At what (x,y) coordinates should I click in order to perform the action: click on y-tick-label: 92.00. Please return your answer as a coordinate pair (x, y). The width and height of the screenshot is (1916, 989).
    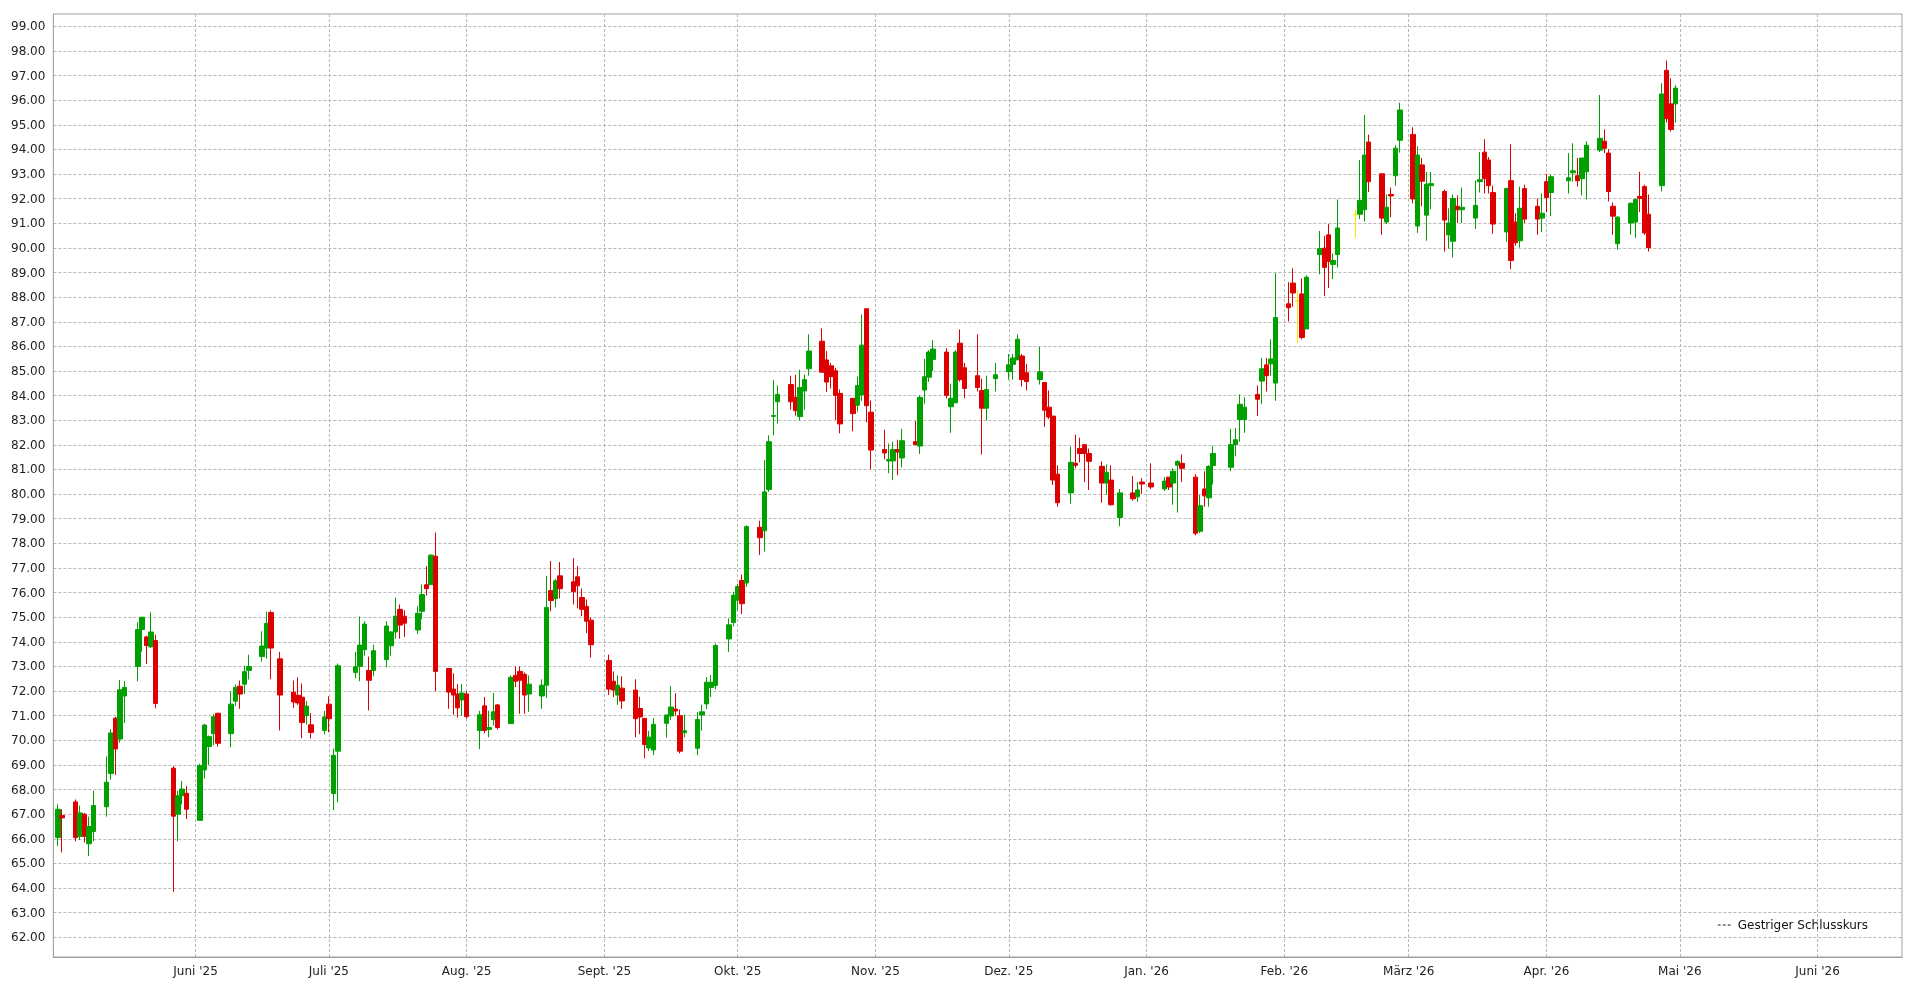
    Looking at the image, I should click on (28, 198).